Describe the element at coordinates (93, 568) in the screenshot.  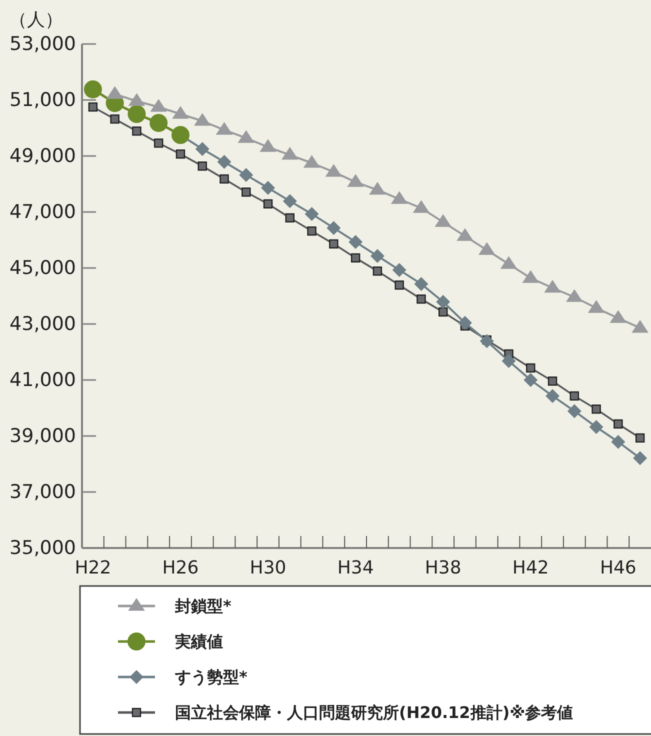
I see `x-tick-label: H22` at that location.